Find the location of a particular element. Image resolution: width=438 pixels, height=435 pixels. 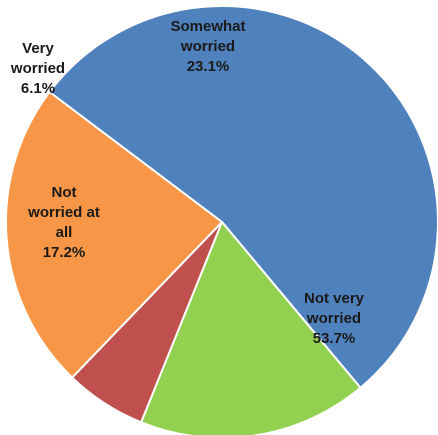

slice-label-line: 23.1% is located at coordinates (208, 66).